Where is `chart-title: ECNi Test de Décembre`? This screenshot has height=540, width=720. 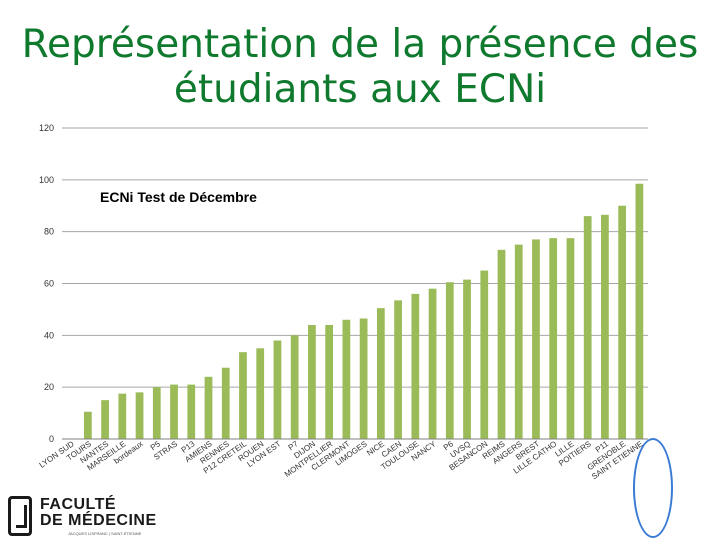
chart-title: ECNi Test de Décembre is located at coordinates (178, 197).